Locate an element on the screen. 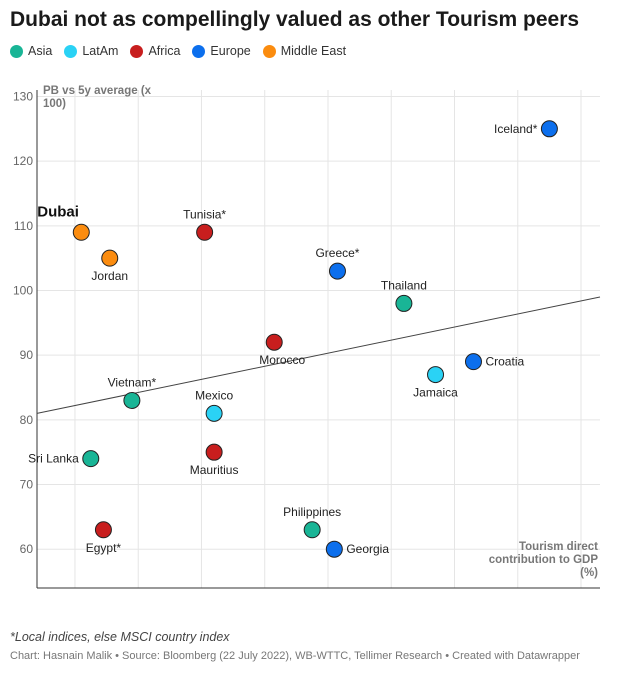  y-tick-label-90: 90 is located at coordinates (27, 355).